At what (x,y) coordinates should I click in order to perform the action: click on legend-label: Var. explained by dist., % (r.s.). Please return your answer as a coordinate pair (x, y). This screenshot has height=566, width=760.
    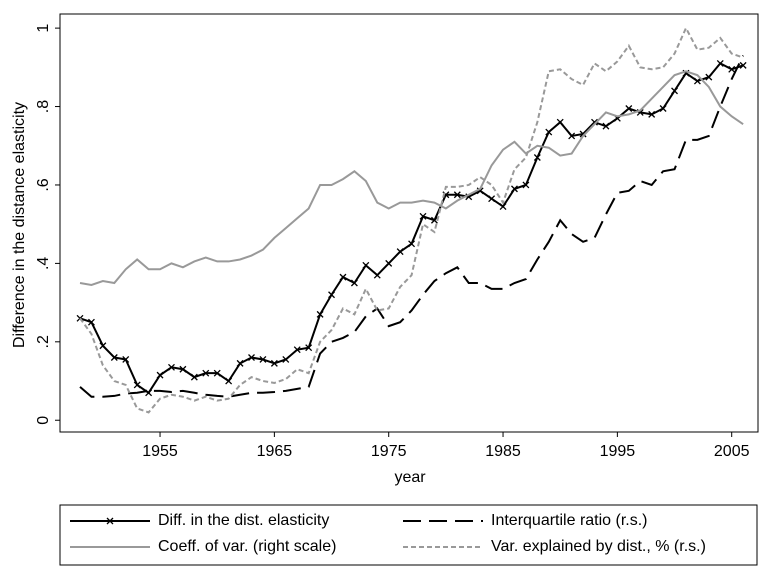
    Looking at the image, I should click on (598, 546).